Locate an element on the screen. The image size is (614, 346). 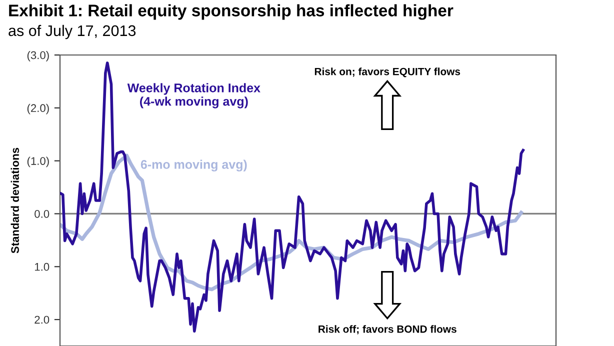
series-label: Weekly Rotation Index (4-wk moving avg) is located at coordinates (193, 95).